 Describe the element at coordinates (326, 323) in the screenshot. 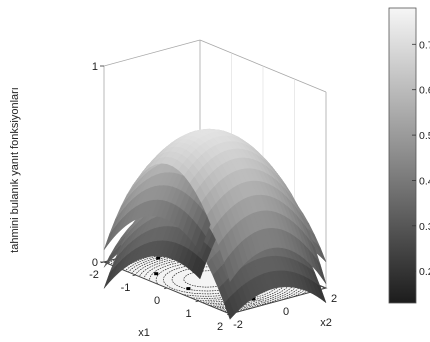

I see `y-axis-label: x2` at that location.